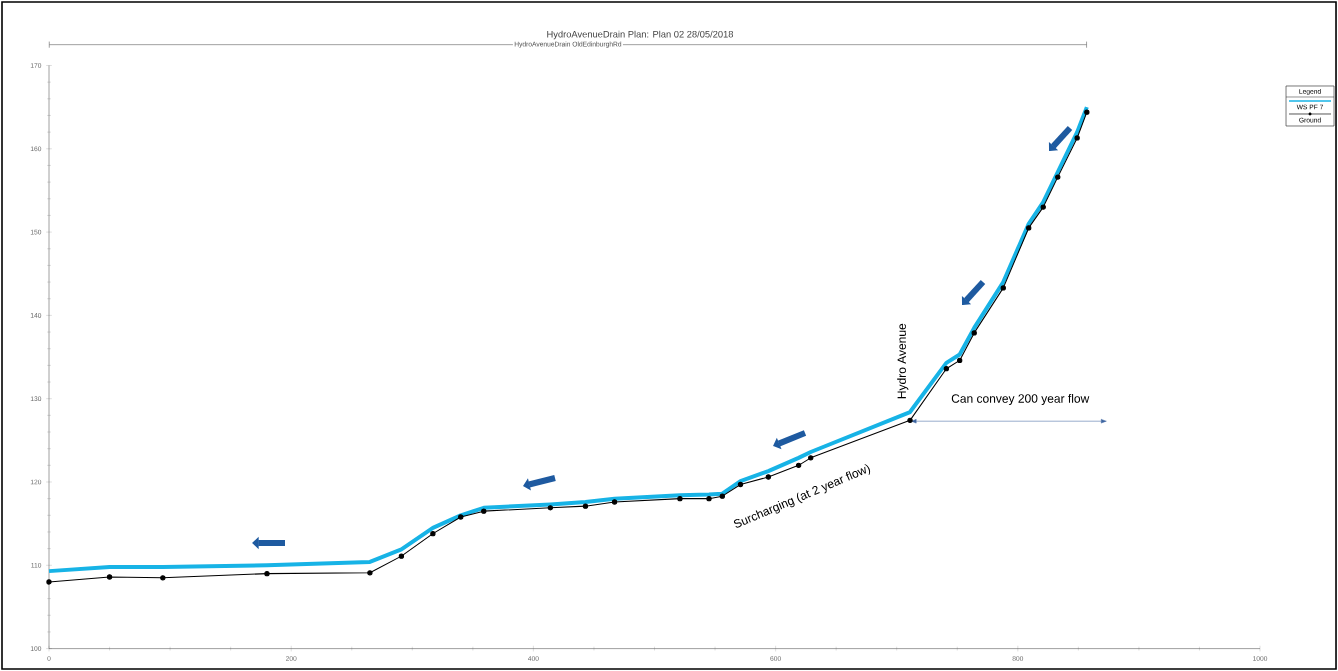  I want to click on annotation: Can convey 200 year flow, so click(1020, 399).